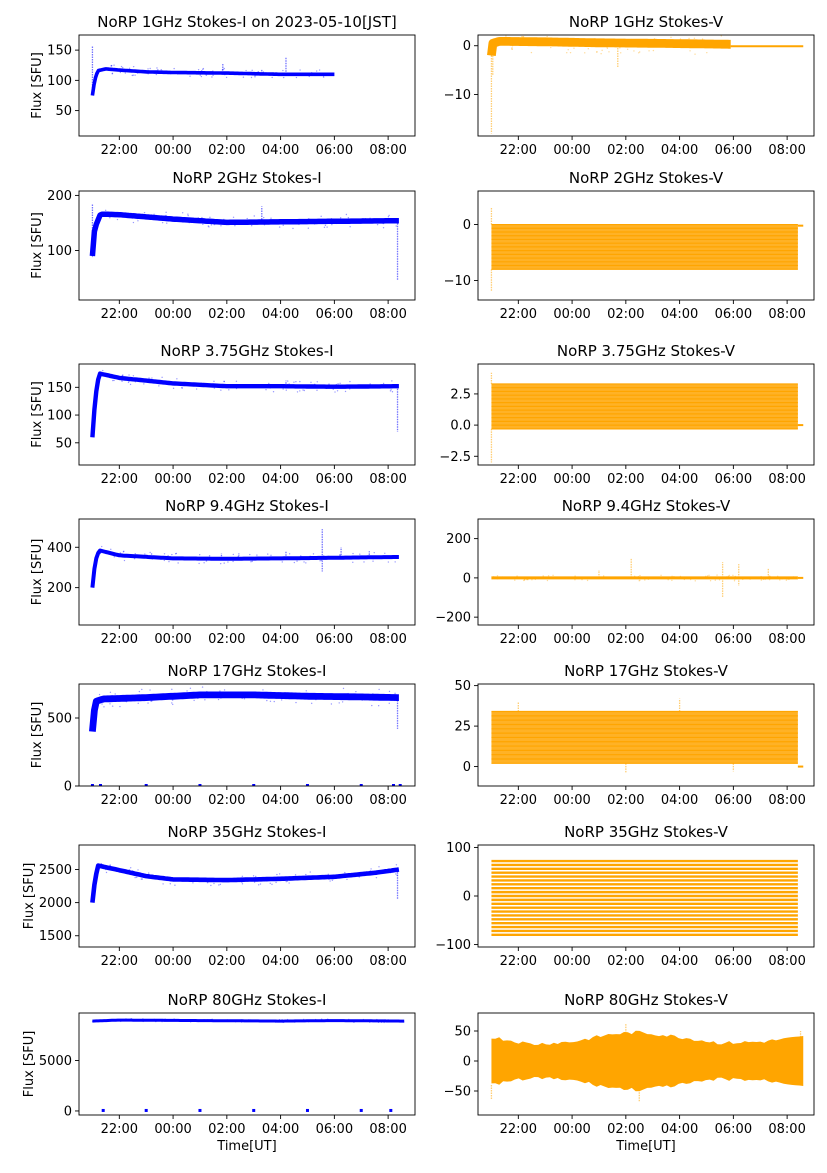 This screenshot has width=827, height=1173. Describe the element at coordinates (646, 671) in the screenshot. I see `subplot-title: NoRP 17GHz Stokes-V` at that location.